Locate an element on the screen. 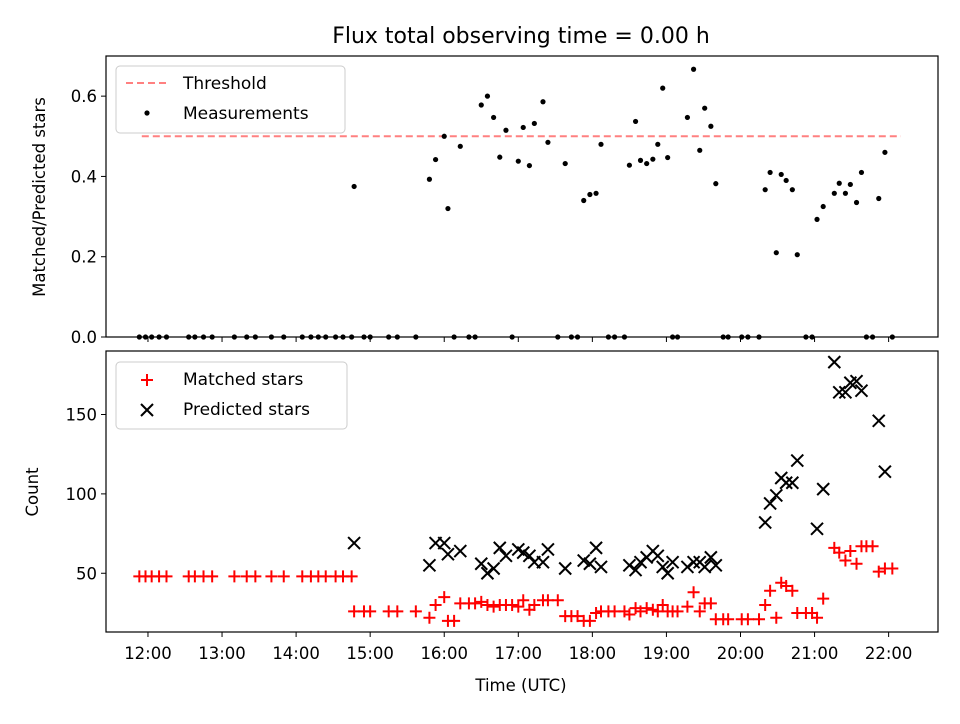  count-legend-box is located at coordinates (231, 395).